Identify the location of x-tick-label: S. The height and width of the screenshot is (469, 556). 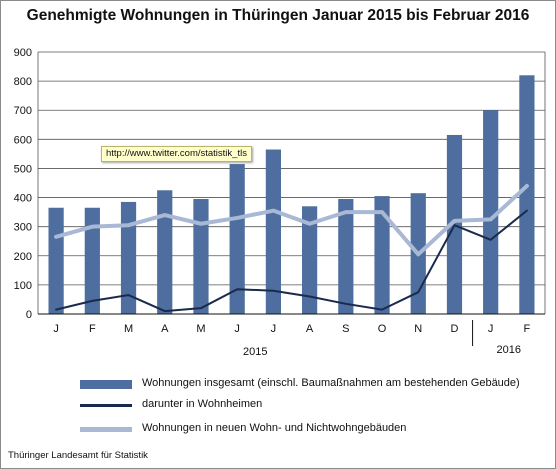
(345, 329).